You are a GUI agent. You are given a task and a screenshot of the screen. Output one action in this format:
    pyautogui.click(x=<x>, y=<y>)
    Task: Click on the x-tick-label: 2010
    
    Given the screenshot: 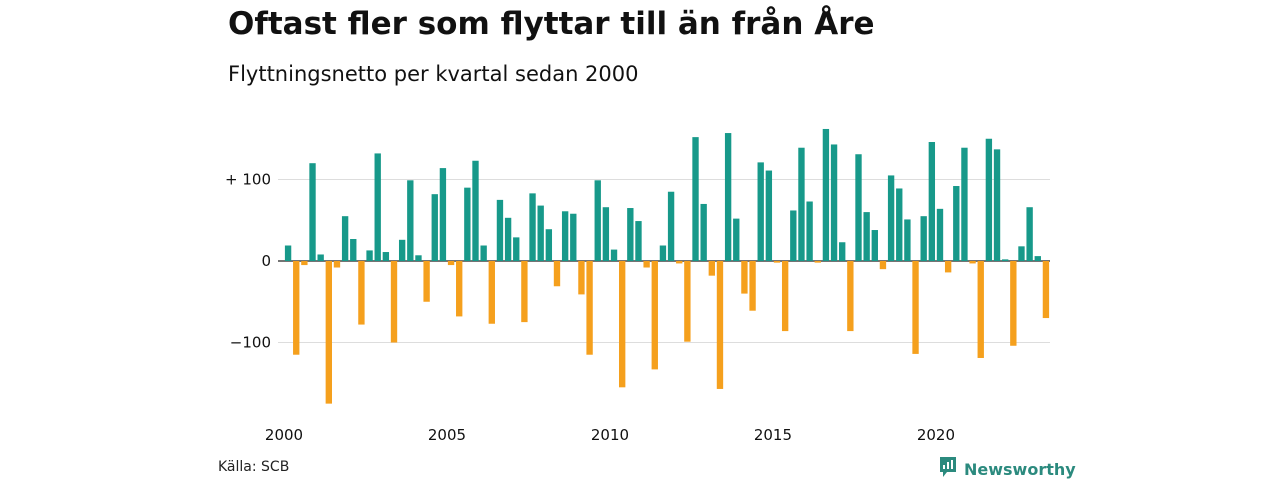 What is the action you would take?
    pyautogui.click(x=610, y=435)
    